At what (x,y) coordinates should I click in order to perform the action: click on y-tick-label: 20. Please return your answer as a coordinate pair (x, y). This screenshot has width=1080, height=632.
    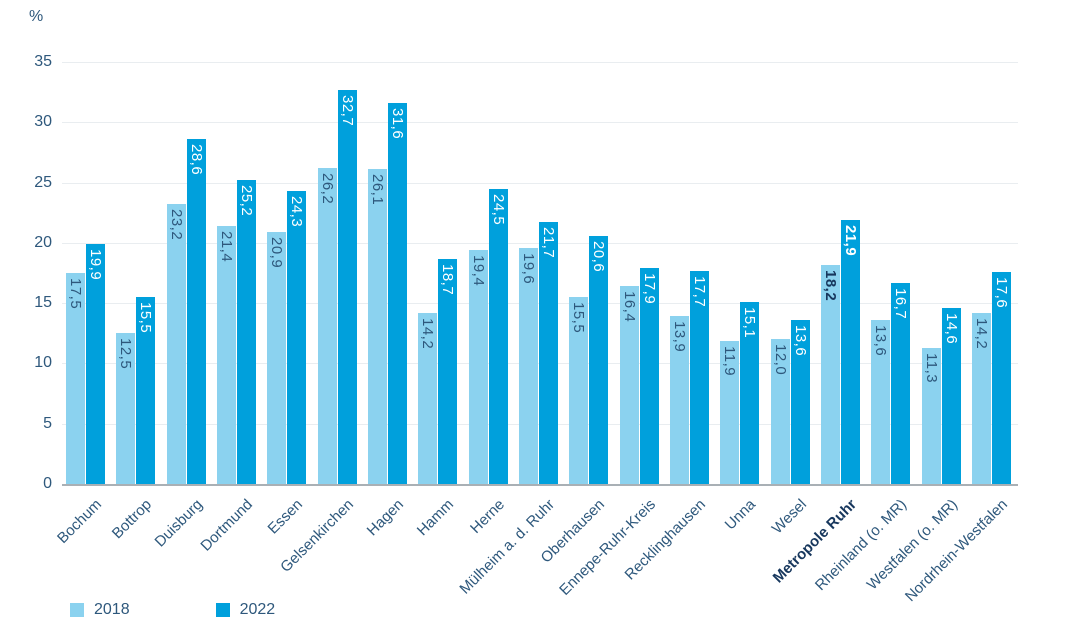
    Looking at the image, I should click on (43, 242).